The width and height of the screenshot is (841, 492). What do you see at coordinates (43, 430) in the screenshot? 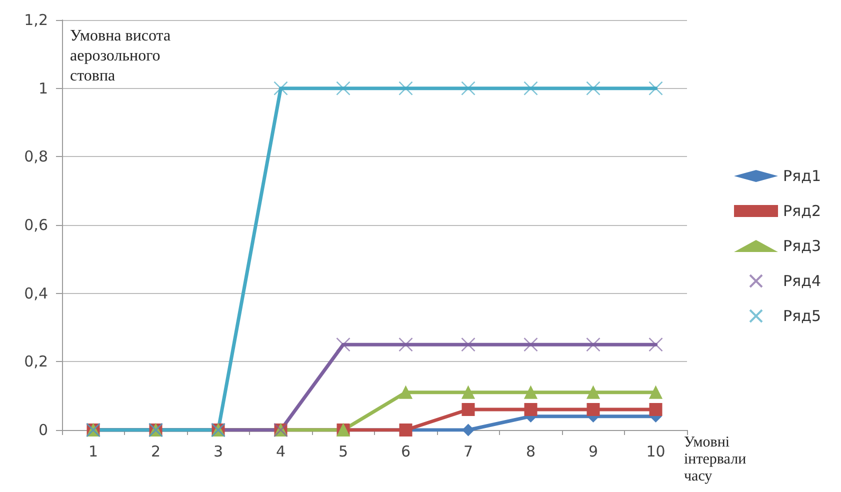
I see `y-tick-label: 0` at bounding box center [43, 430].